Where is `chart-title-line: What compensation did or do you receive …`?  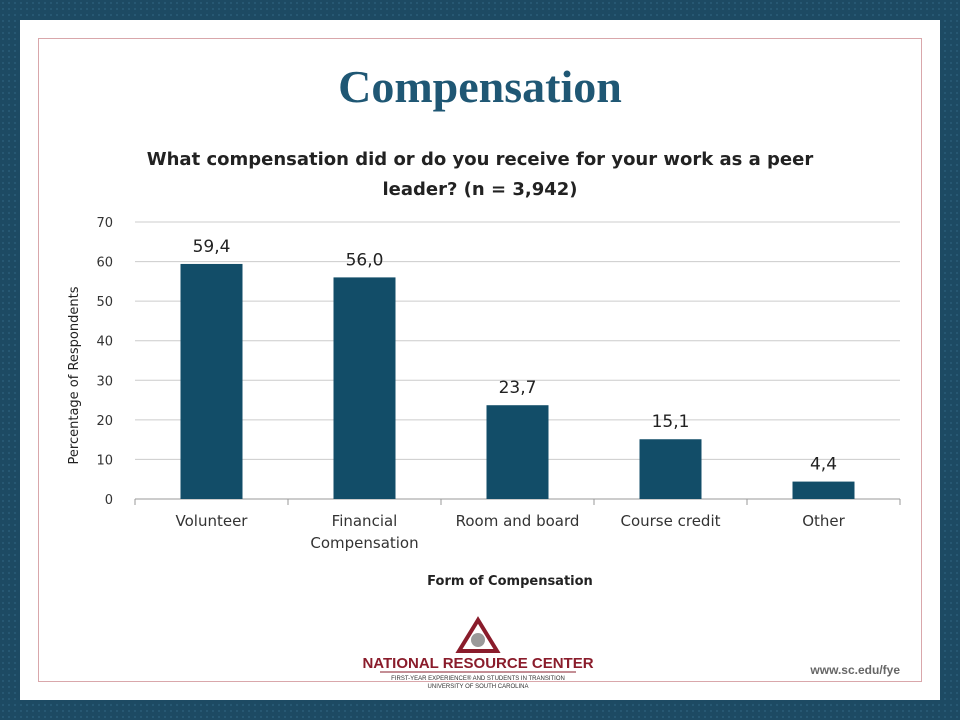
chart-title-line: What compensation did or do you receive … is located at coordinates (480, 159).